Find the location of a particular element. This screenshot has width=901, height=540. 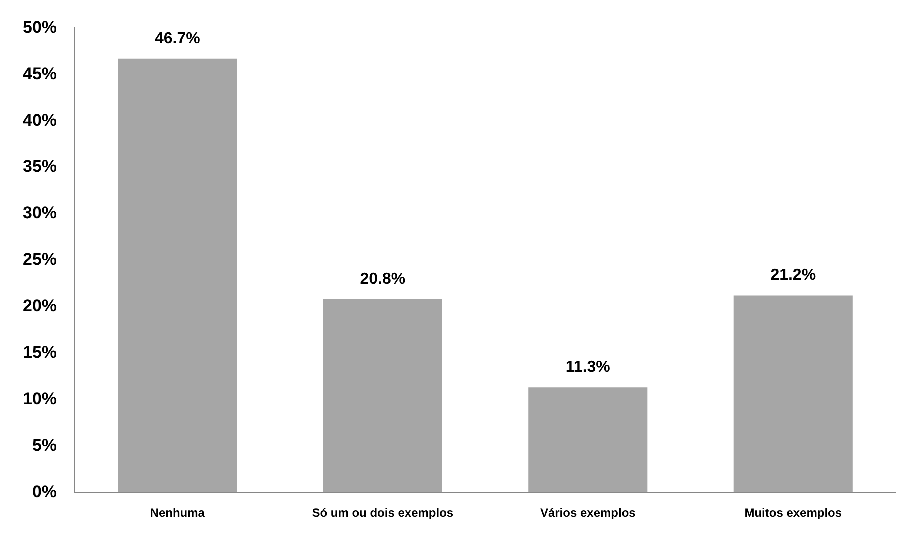

y-tick-label: 45% is located at coordinates (40, 74).